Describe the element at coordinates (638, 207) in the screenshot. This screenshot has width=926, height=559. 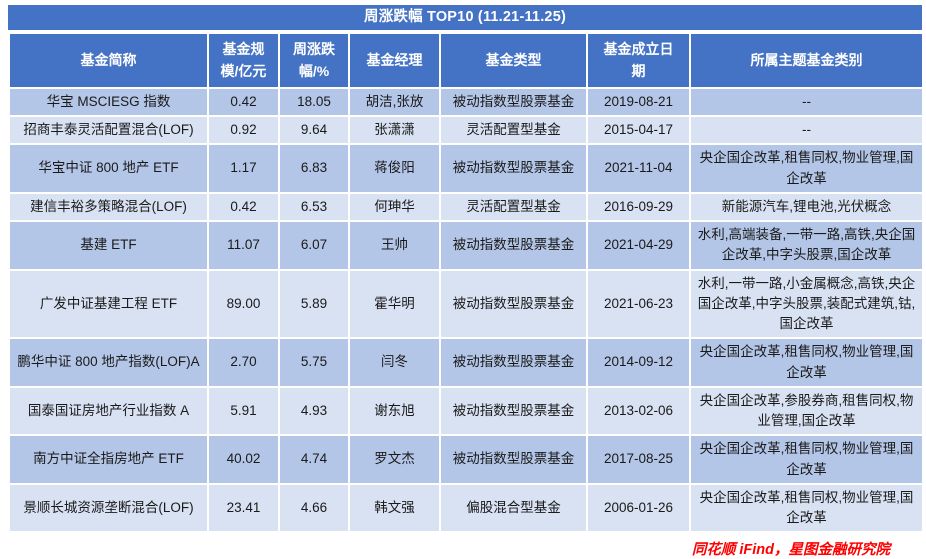
I see `cell-established: 2016-09-29` at that location.